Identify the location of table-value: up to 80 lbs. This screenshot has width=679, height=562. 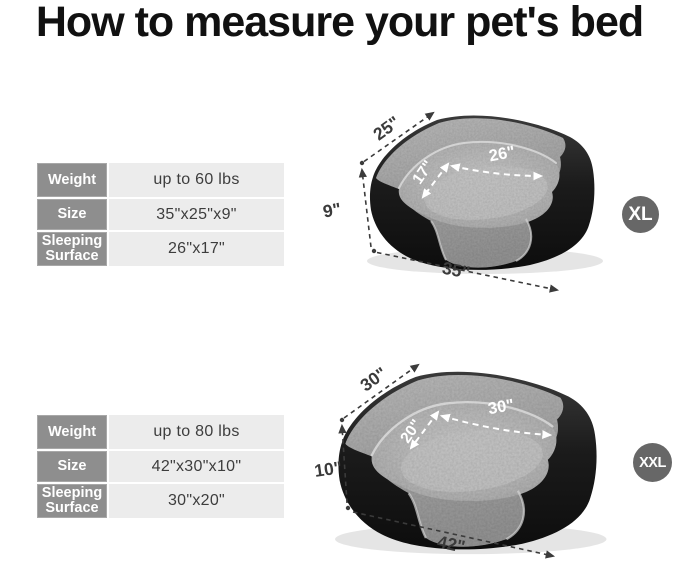
(196, 432).